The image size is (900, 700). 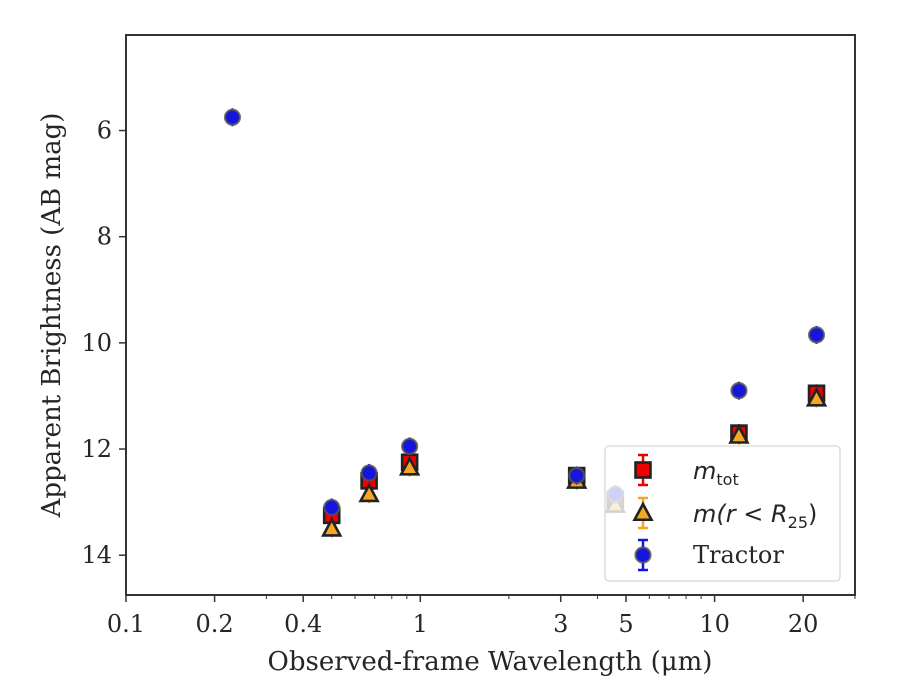 What do you see at coordinates (96, 555) in the screenshot?
I see `y-tick-label: 14` at bounding box center [96, 555].